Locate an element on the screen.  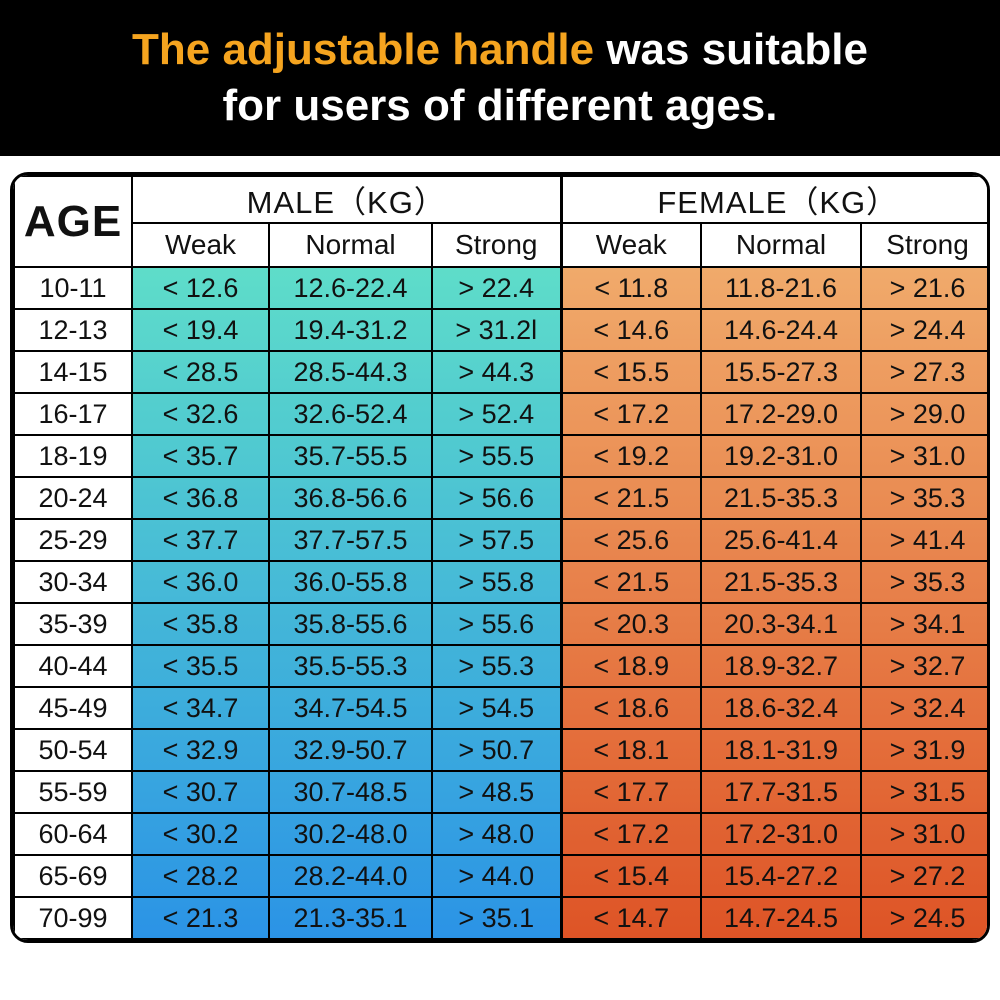
age-cell: 18-19 is located at coordinates (73, 456).